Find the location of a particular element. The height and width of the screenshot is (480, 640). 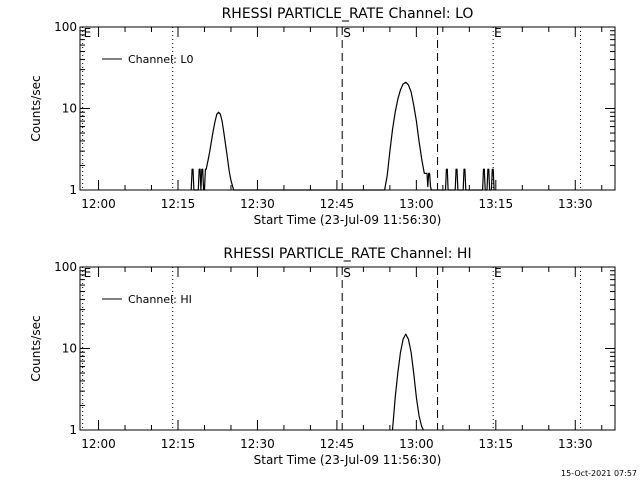

legend-label: Channel: L0 is located at coordinates (161, 59).